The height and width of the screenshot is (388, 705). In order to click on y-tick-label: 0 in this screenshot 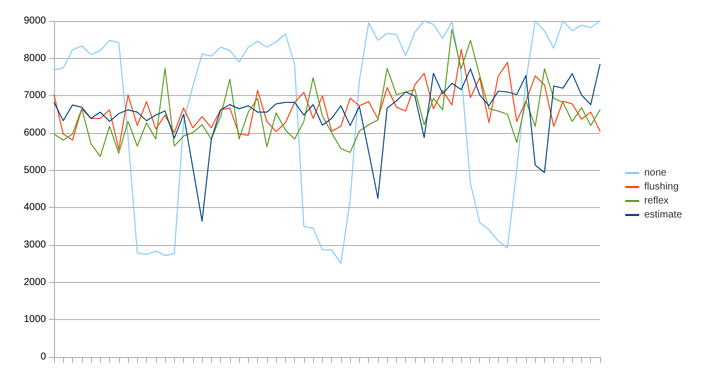, I will do `click(43, 357)`.